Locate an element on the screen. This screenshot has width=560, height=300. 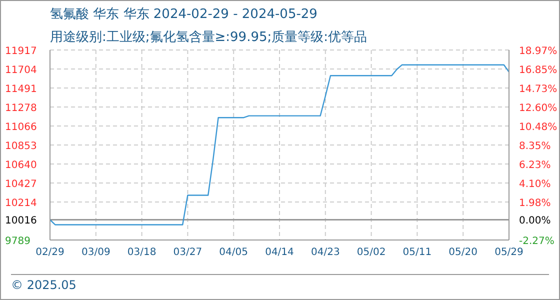
y2-tick-label: 12.60% is located at coordinates (538, 108).